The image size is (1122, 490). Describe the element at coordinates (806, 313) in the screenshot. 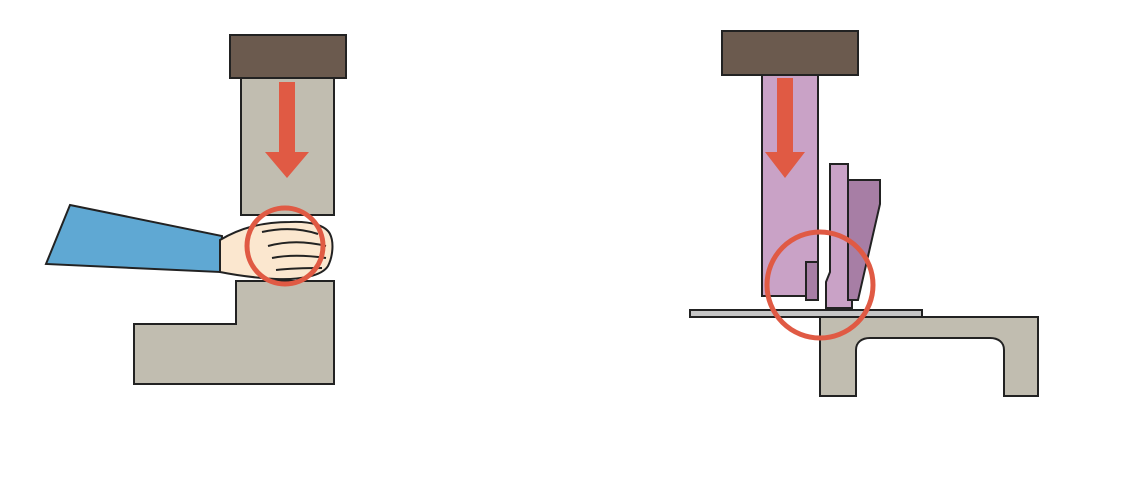

I see `workpiece-sheet-icon` at that location.